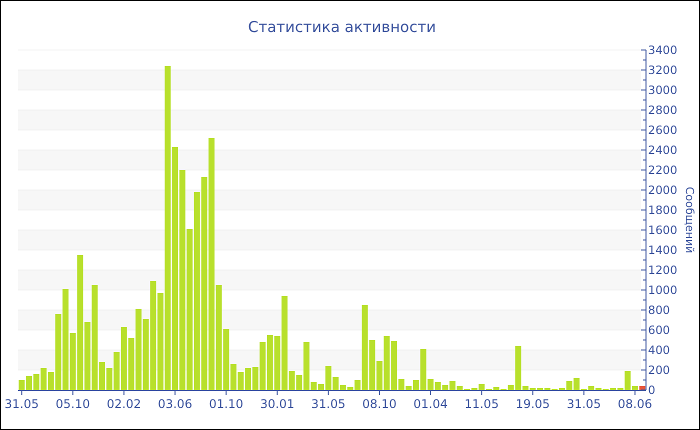 The height and width of the screenshot is (430, 700). I want to click on x-tick-label: 19.05, so click(533, 404).